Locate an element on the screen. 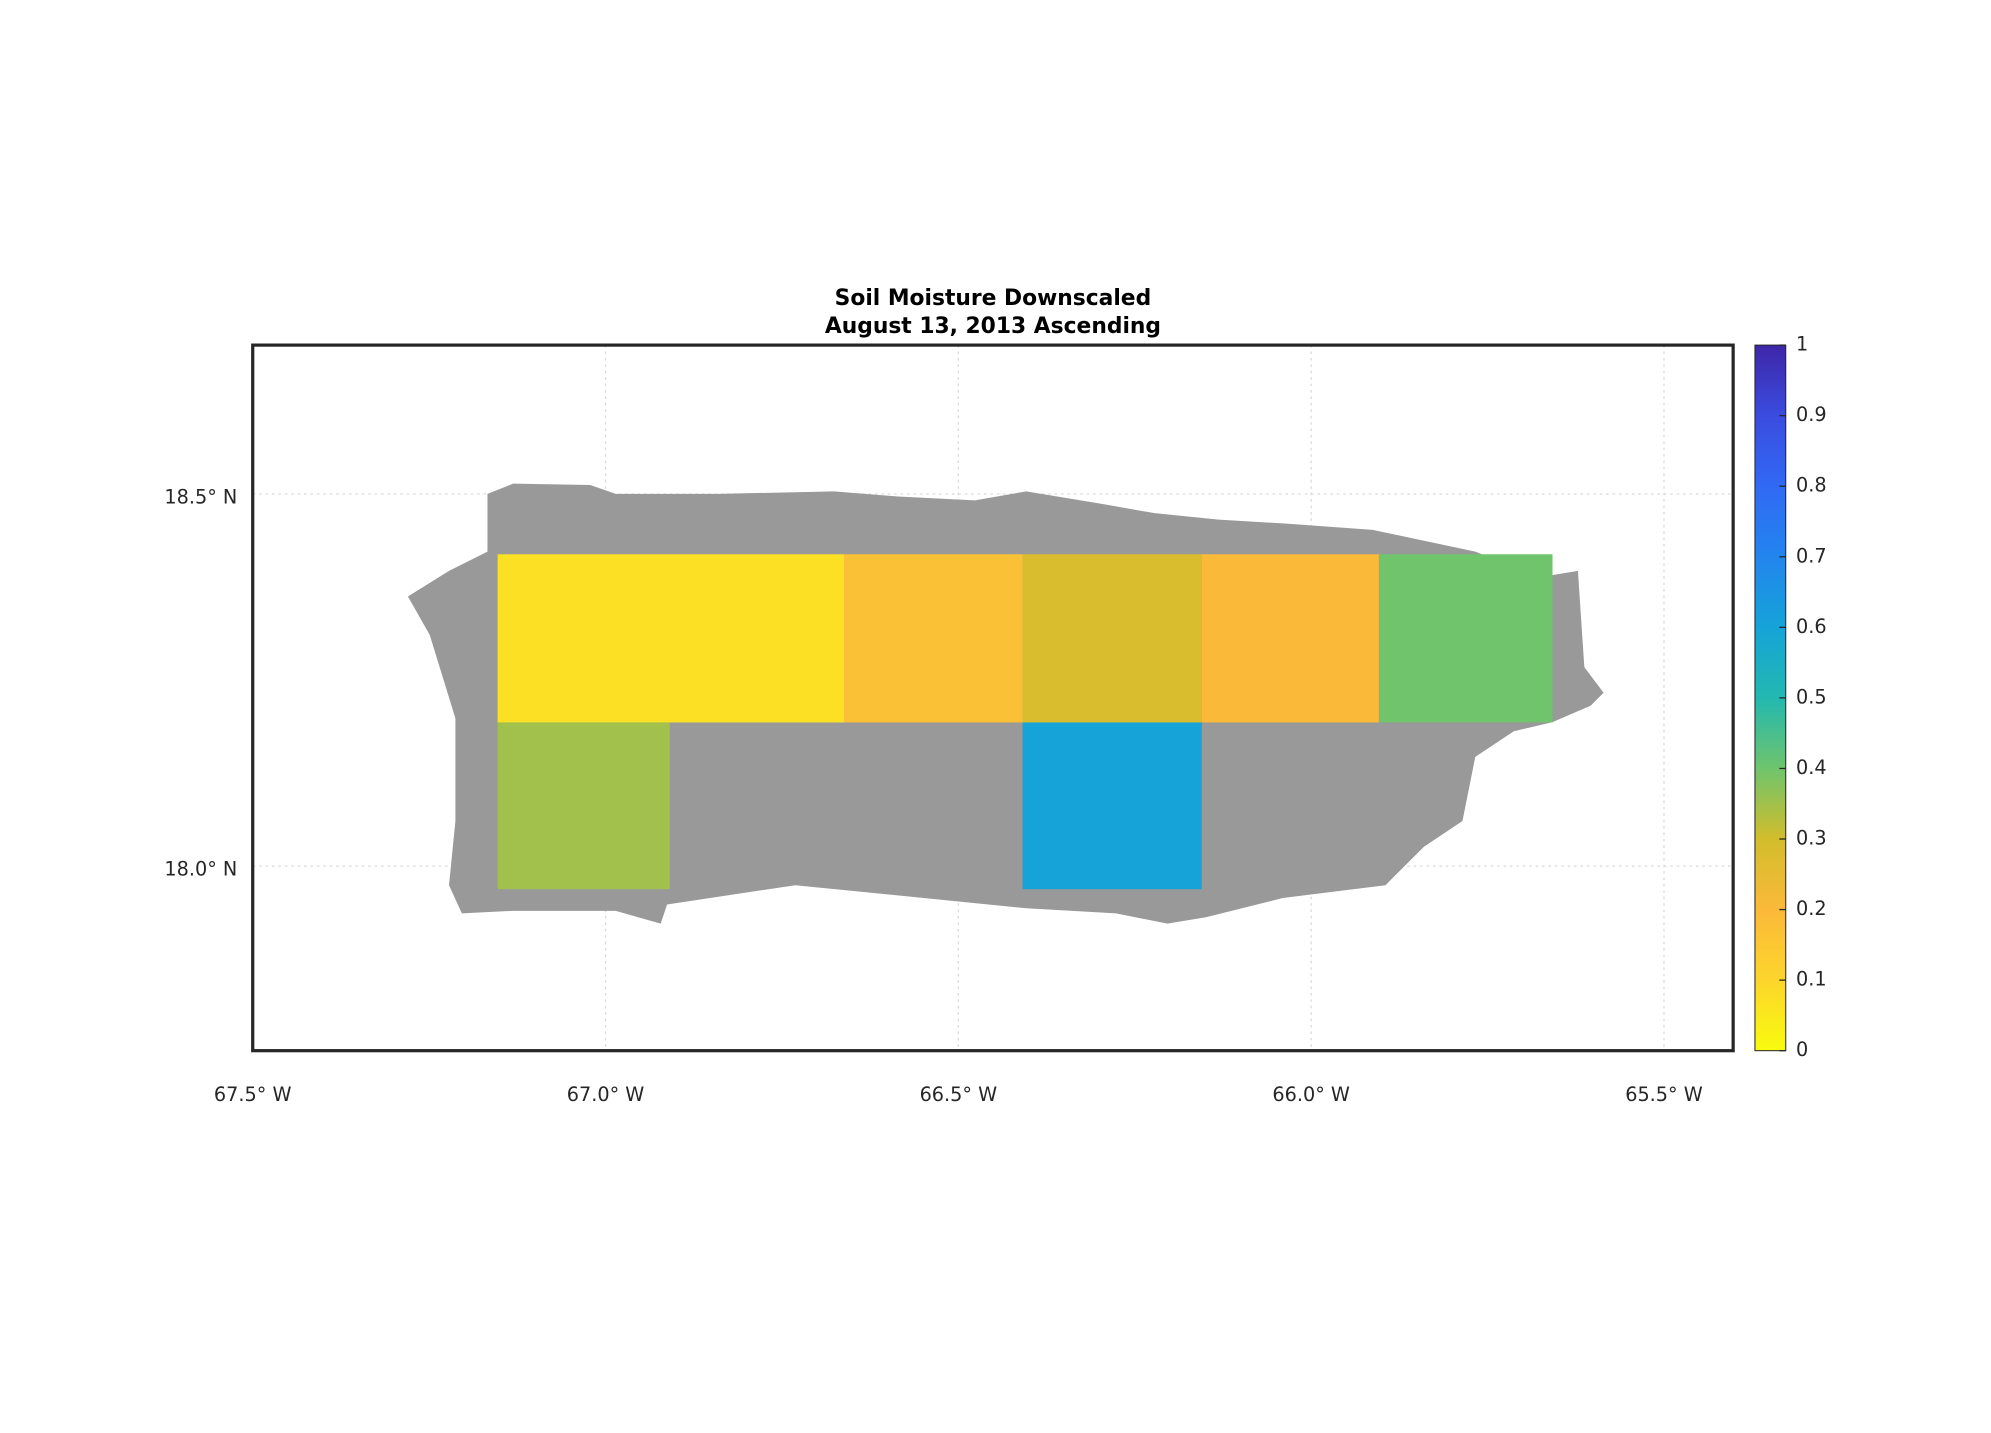  x-tick-label: 67.0° W is located at coordinates (606, 1094).